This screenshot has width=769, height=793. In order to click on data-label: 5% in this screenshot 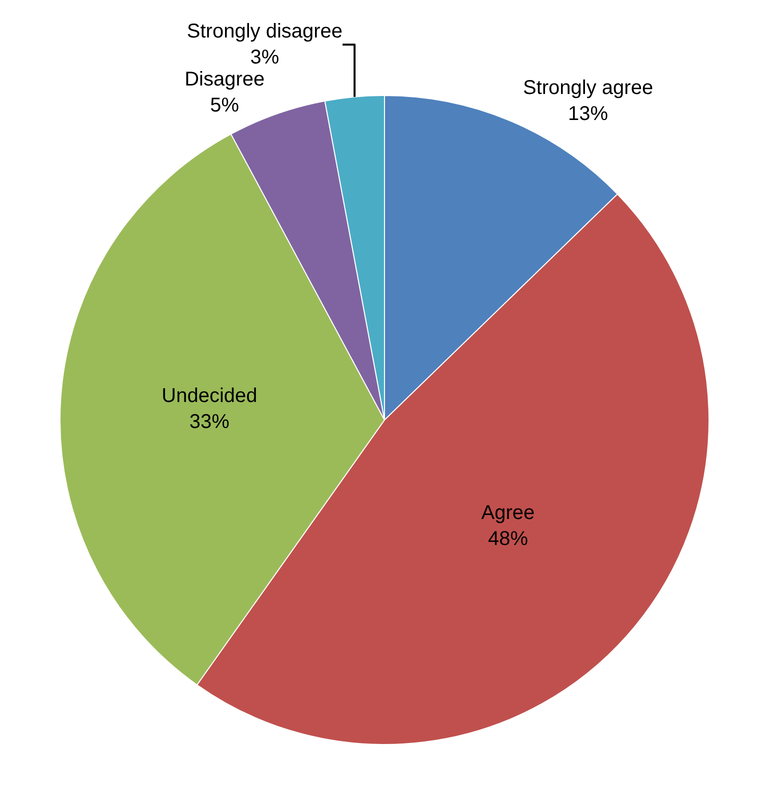, I will do `click(225, 105)`.